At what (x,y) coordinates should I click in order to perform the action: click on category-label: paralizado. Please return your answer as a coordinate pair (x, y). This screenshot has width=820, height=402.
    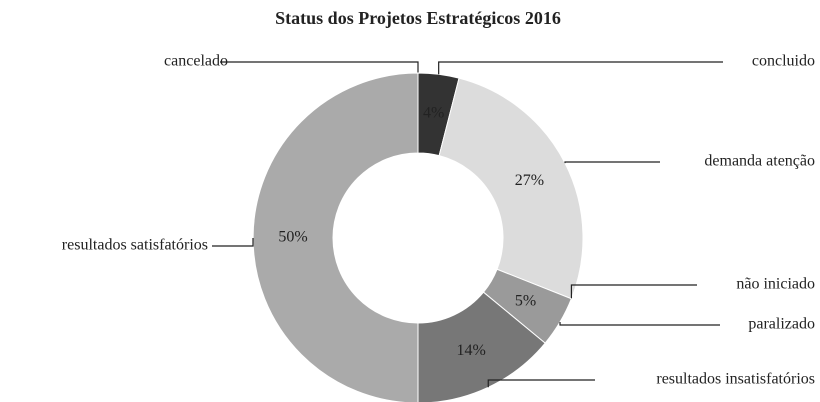
    Looking at the image, I should click on (781, 324).